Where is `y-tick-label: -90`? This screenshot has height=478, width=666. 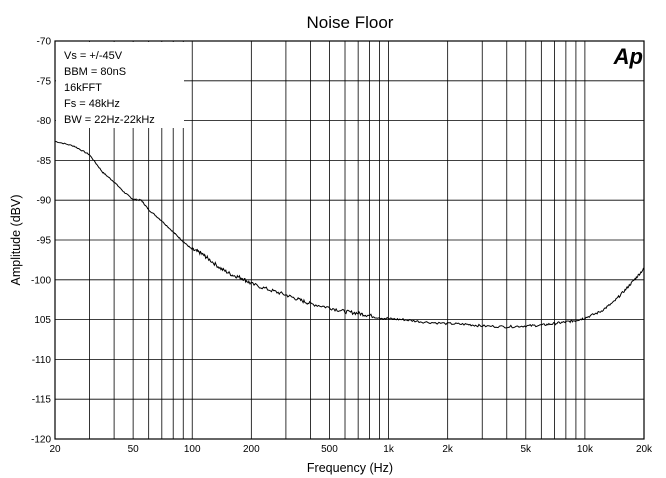
y-tick-label: -90 is located at coordinates (44, 201).